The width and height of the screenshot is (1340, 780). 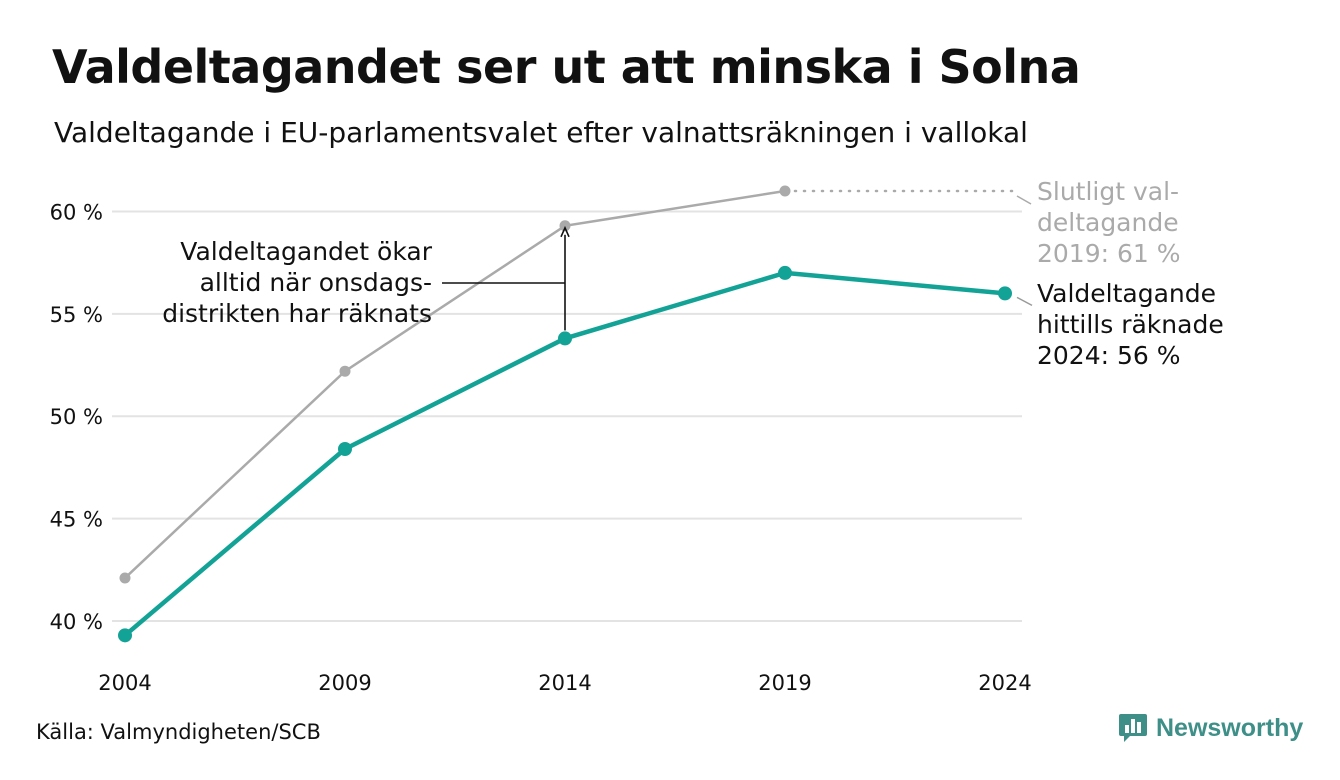 I want to click on series-label-final: Slutligt val-, so click(x=1108, y=191).